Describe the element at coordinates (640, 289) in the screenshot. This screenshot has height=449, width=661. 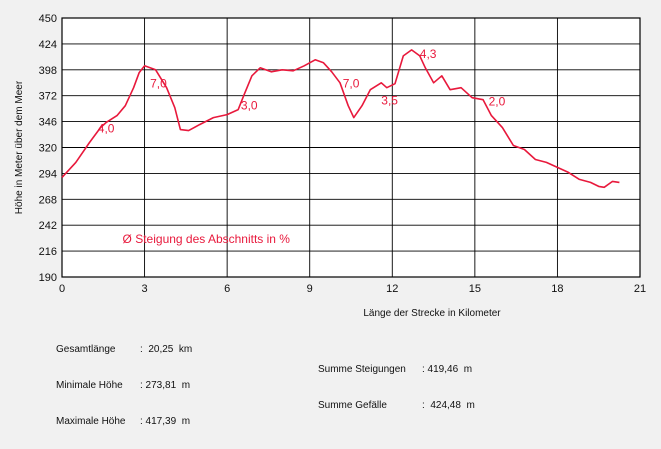
I see `x-tick-label: 21` at that location.